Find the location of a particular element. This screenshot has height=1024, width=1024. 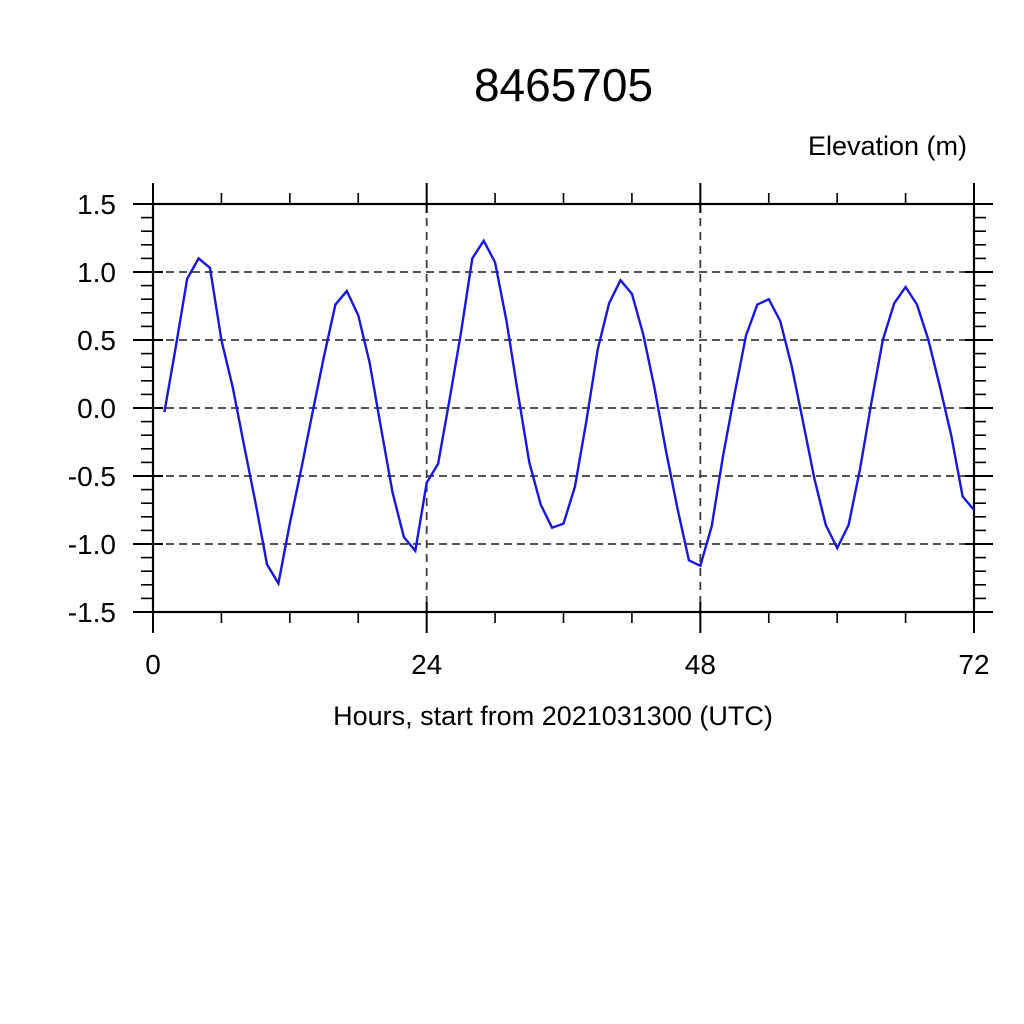

y-tick-label: 1.5 is located at coordinates (96, 204).